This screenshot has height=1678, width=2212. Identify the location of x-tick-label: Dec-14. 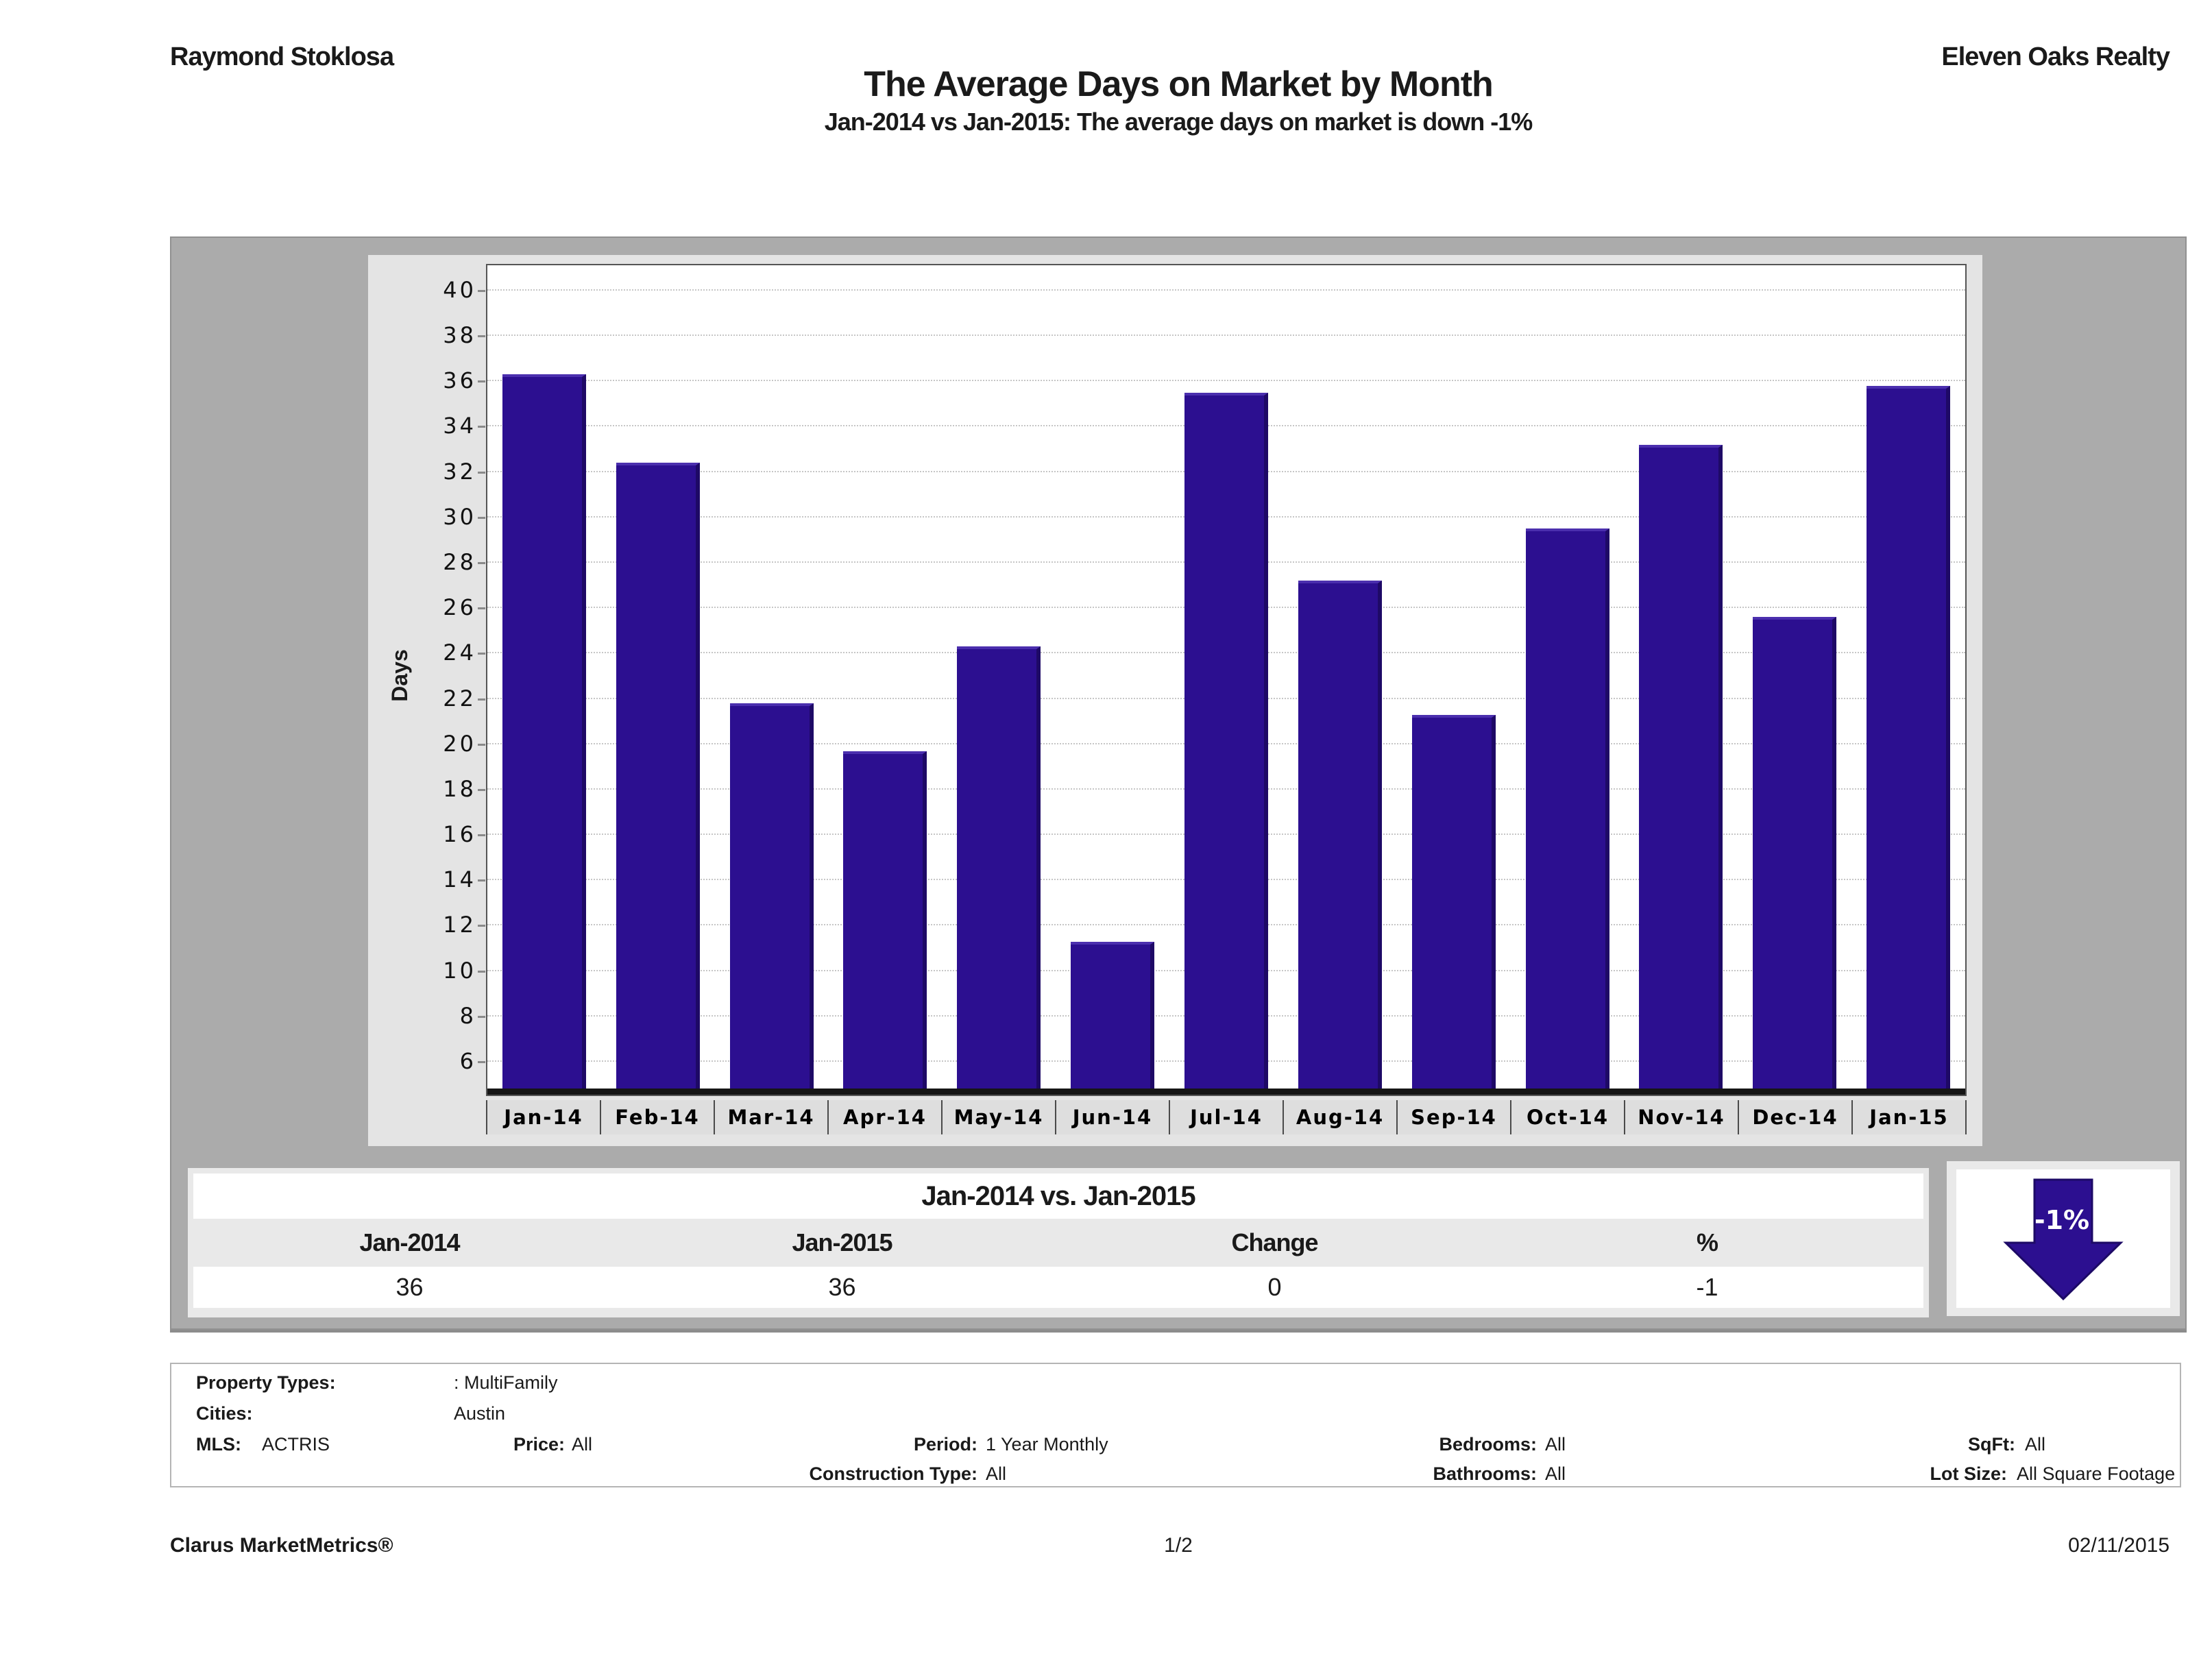
(1794, 1117).